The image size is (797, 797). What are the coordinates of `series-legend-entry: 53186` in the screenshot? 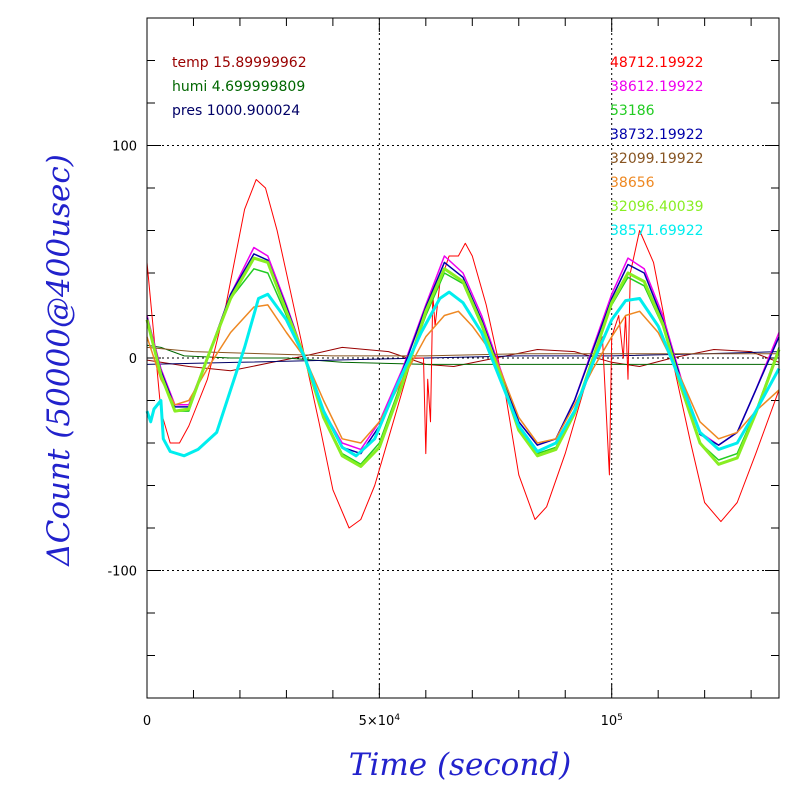 It's located at (632, 111).